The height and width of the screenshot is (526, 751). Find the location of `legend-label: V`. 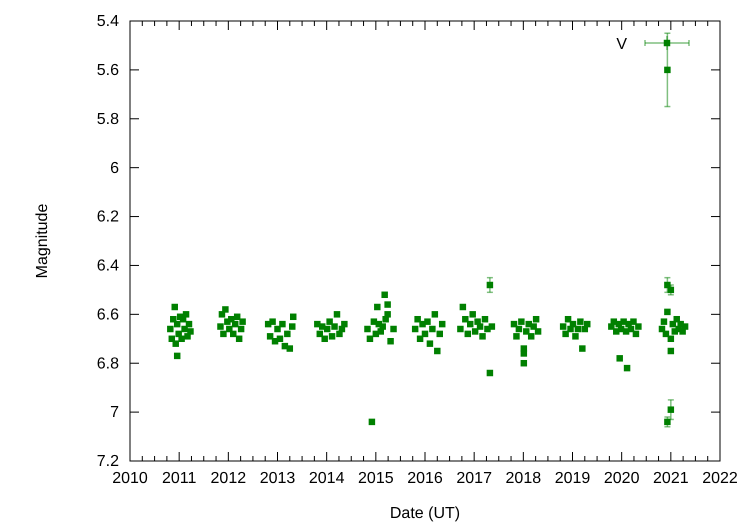

legend-label: V is located at coordinates (622, 44).